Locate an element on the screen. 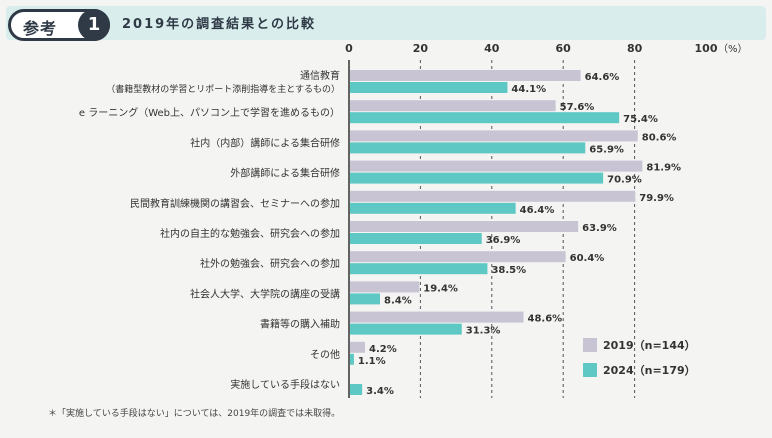  x-tick-label: 80 is located at coordinates (635, 48).